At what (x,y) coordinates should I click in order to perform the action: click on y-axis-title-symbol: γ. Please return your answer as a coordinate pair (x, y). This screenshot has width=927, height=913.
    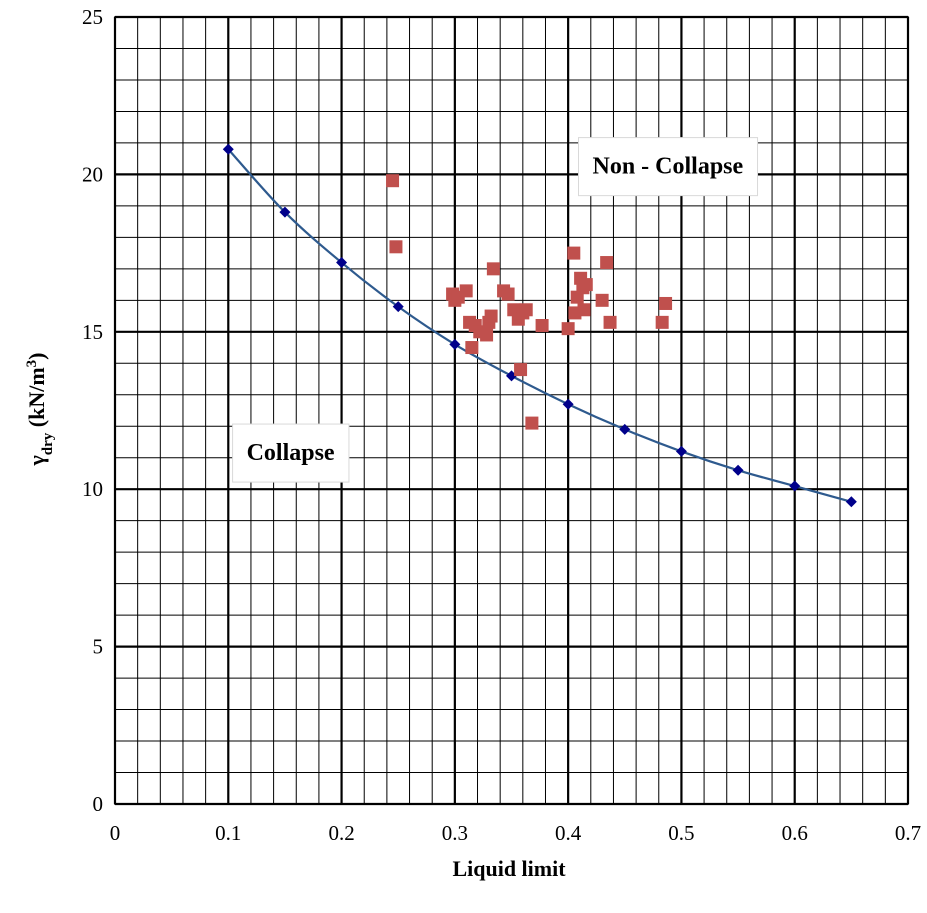
    Looking at the image, I should click on (36, 460).